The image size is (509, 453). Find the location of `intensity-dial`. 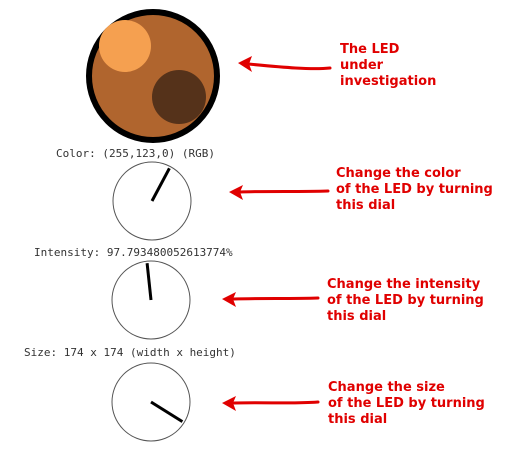

intensity-dial is located at coordinates (151, 300).